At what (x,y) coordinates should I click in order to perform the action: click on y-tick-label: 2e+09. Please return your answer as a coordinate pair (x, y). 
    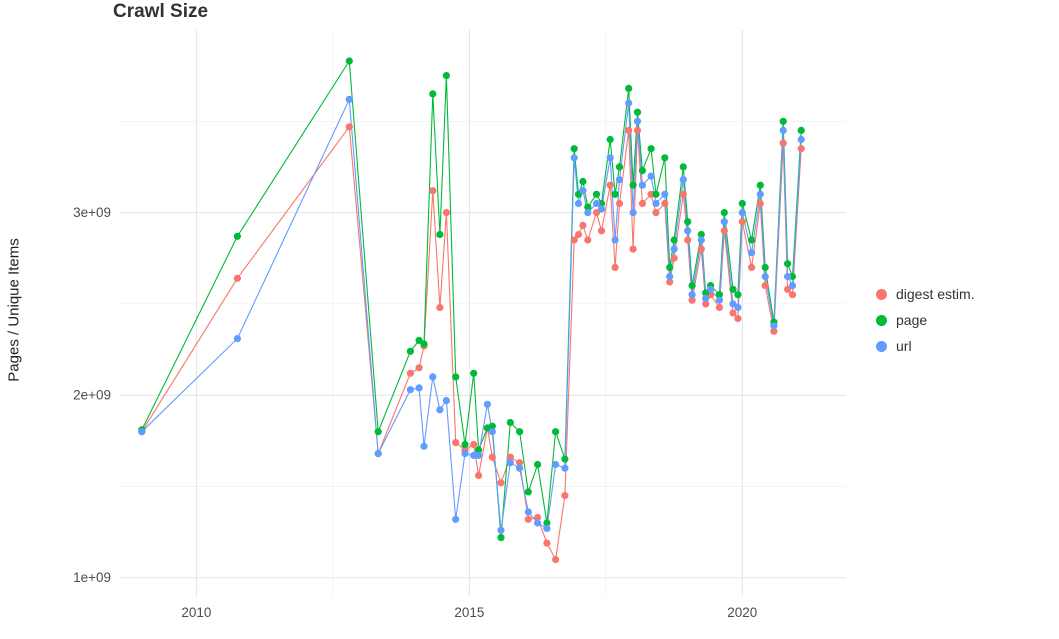
    Looking at the image, I should click on (92, 395).